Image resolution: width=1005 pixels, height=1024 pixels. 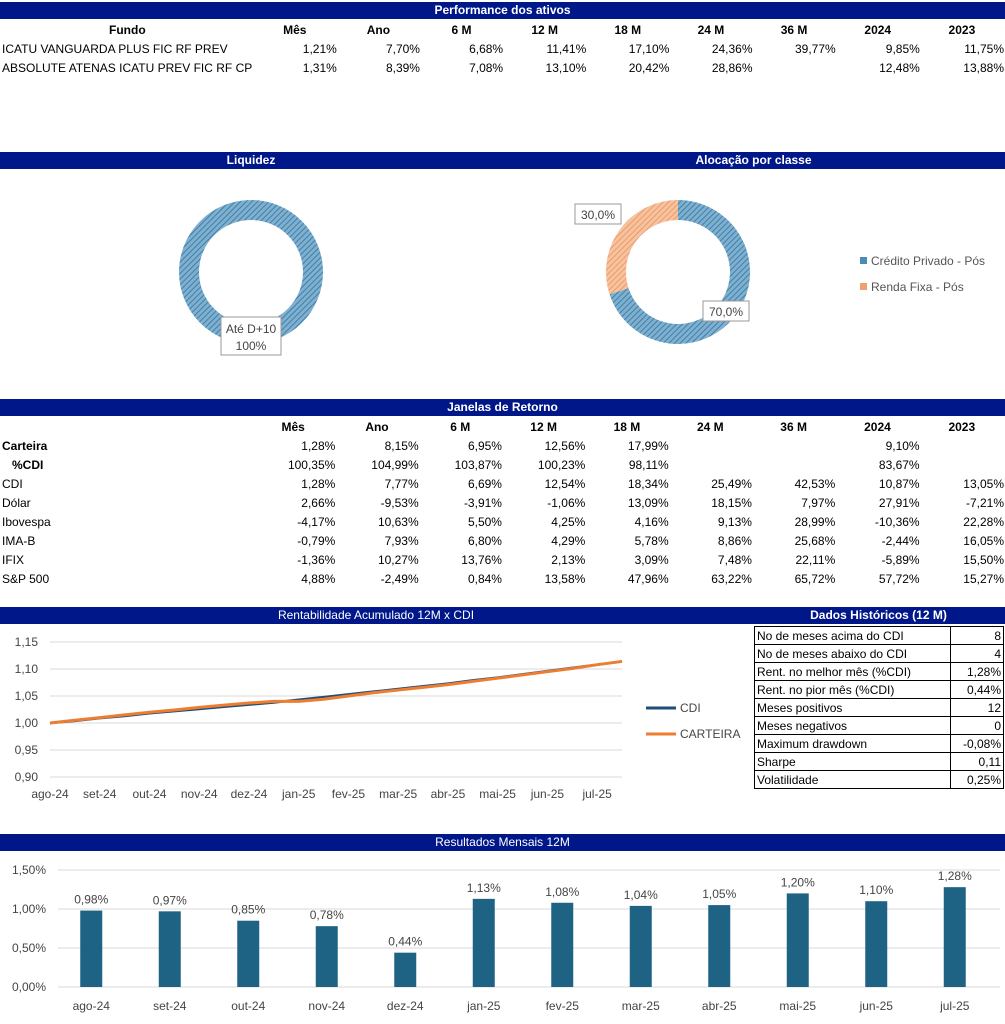 What do you see at coordinates (293, 426) in the screenshot?
I see `jan-col-header: Mês` at bounding box center [293, 426].